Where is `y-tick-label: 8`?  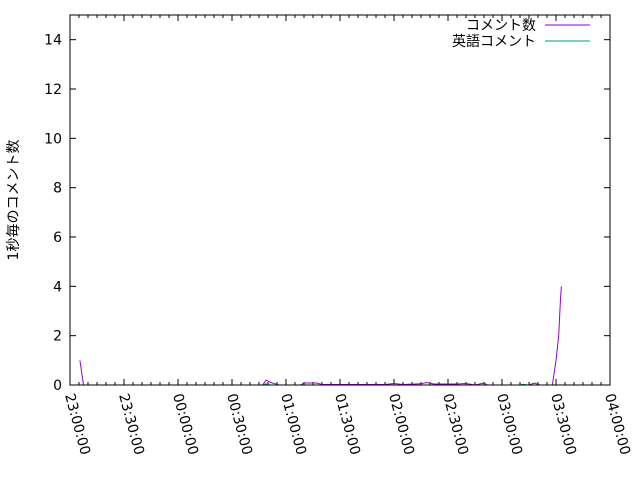
y-tick-label: 8 is located at coordinates (57, 189).